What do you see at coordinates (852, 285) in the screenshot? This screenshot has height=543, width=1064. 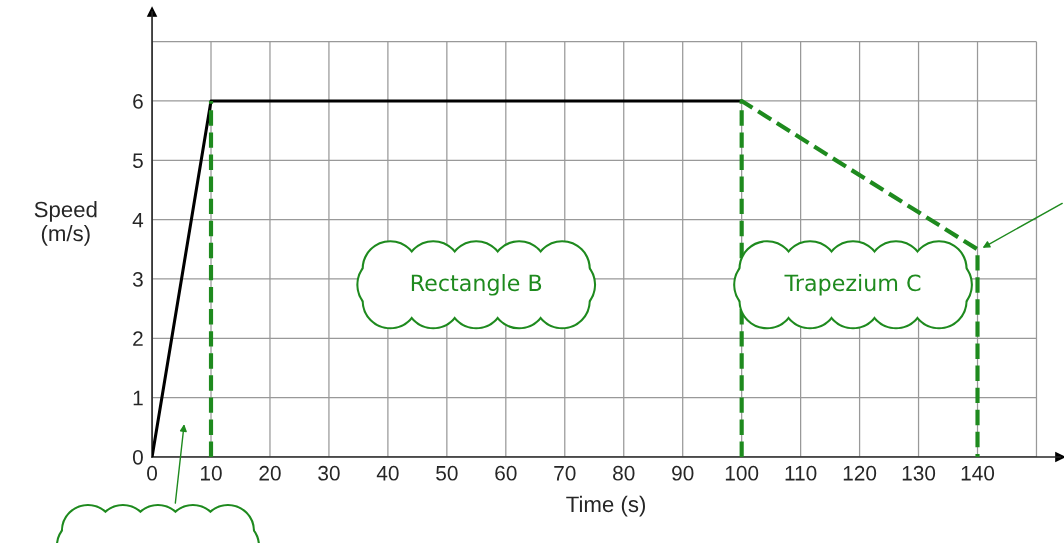 I see `annotation: Trapezium C` at bounding box center [852, 285].